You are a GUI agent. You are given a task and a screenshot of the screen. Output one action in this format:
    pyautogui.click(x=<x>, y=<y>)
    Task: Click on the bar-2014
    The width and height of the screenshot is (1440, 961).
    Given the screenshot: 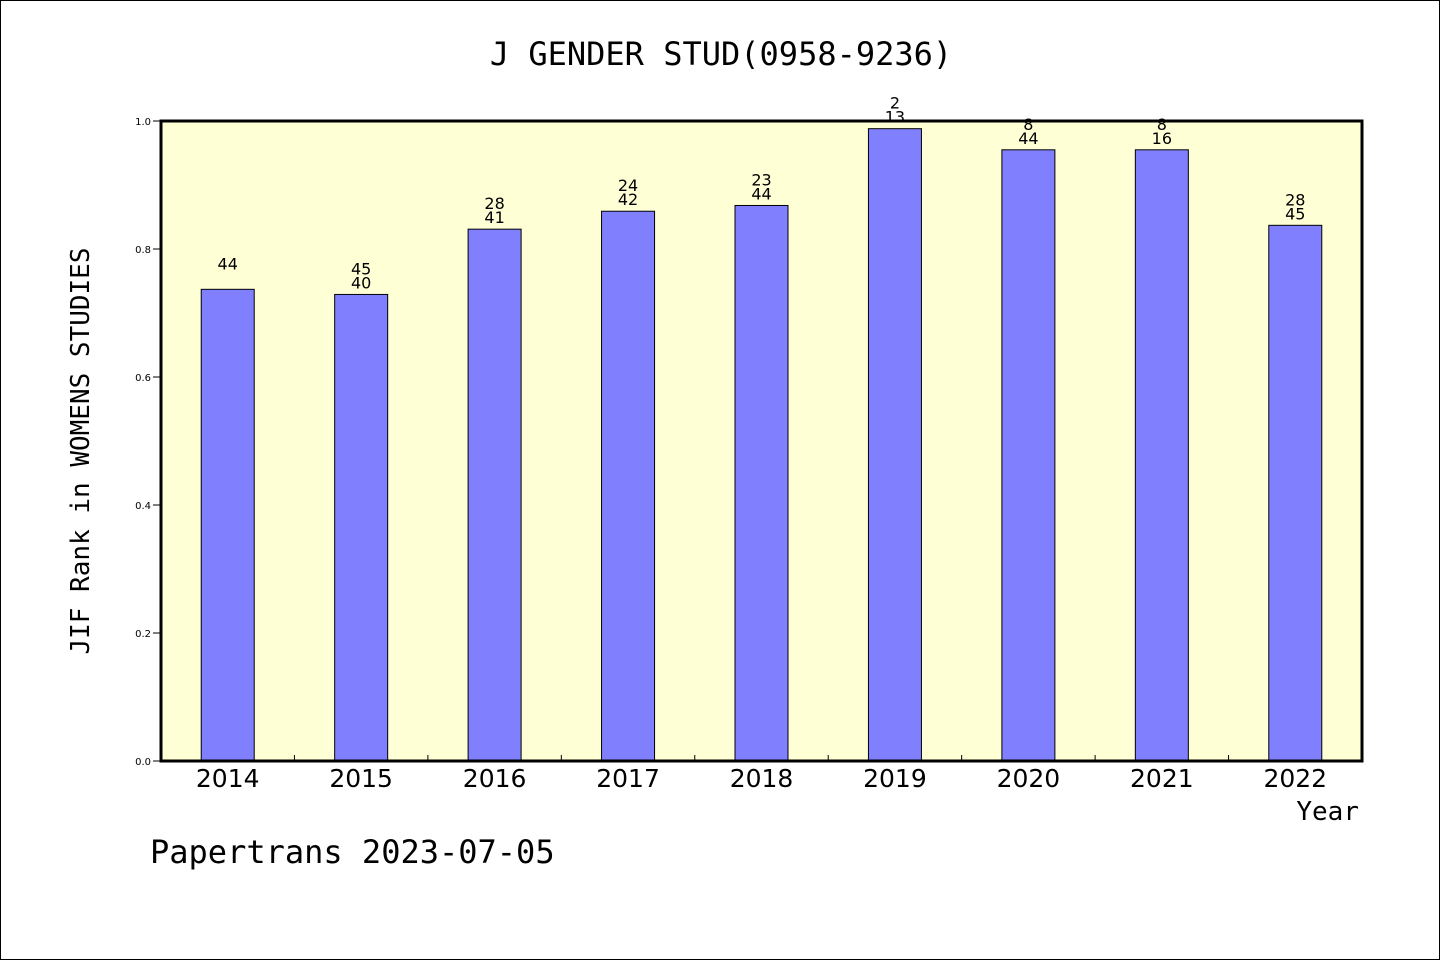 What is the action you would take?
    pyautogui.click(x=227, y=525)
    